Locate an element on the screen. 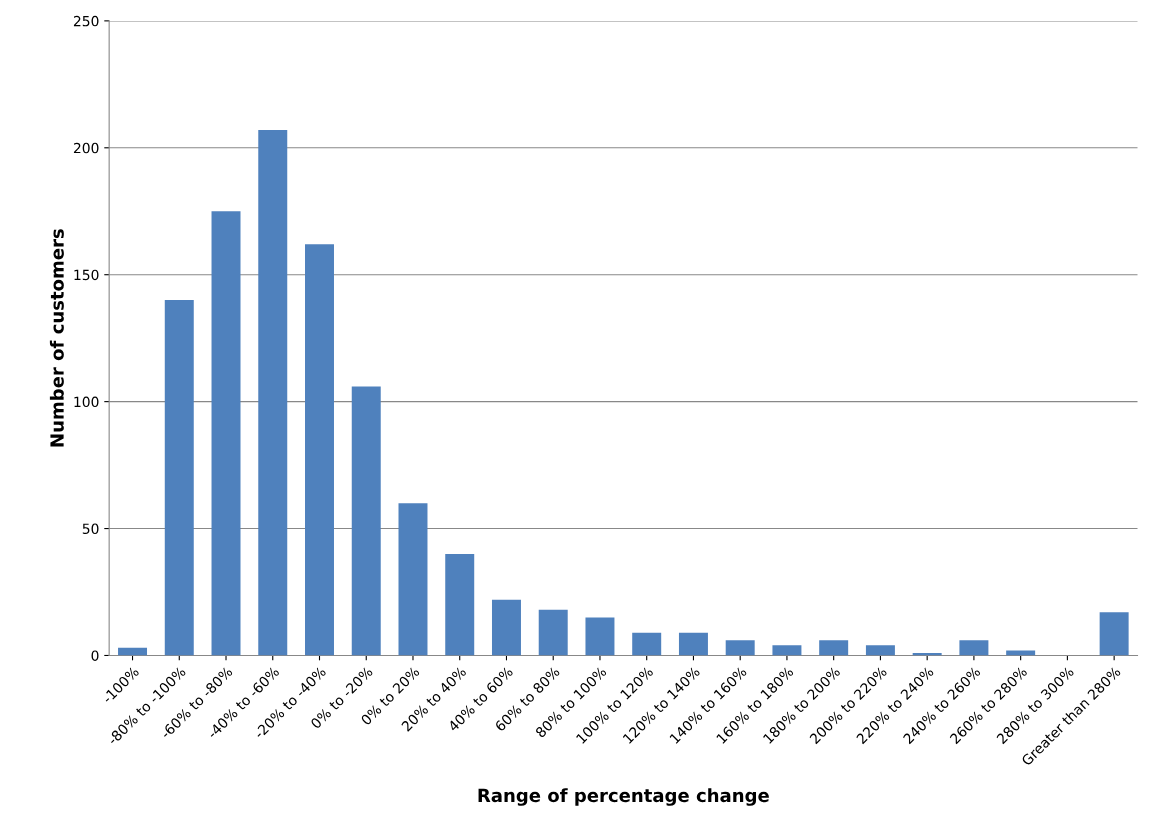 This screenshot has height=835, width=1149. y-tick-label: 250 is located at coordinates (86, 21).